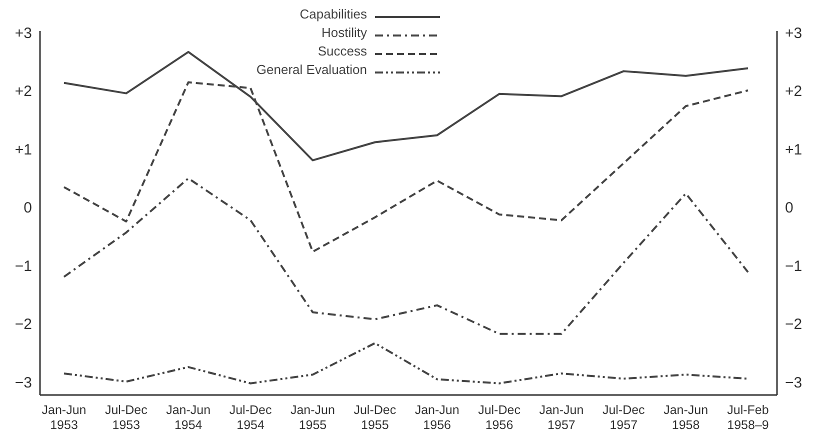 This screenshot has height=441, width=814. Describe the element at coordinates (343, 50) in the screenshot. I see `legend-label: Success` at that location.